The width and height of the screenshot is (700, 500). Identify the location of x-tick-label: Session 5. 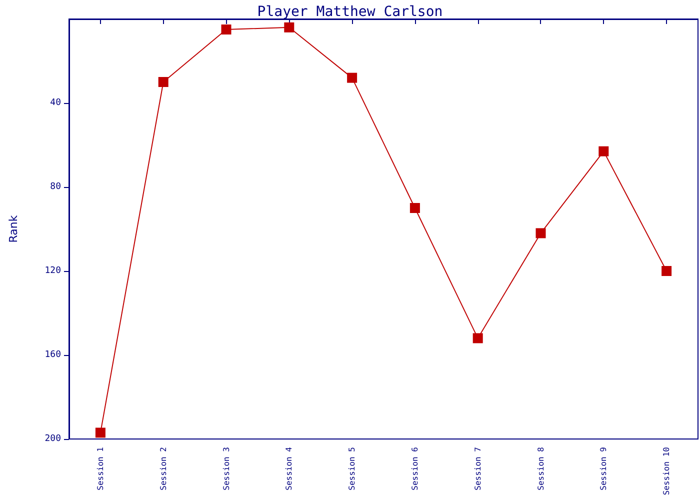
(352, 468).